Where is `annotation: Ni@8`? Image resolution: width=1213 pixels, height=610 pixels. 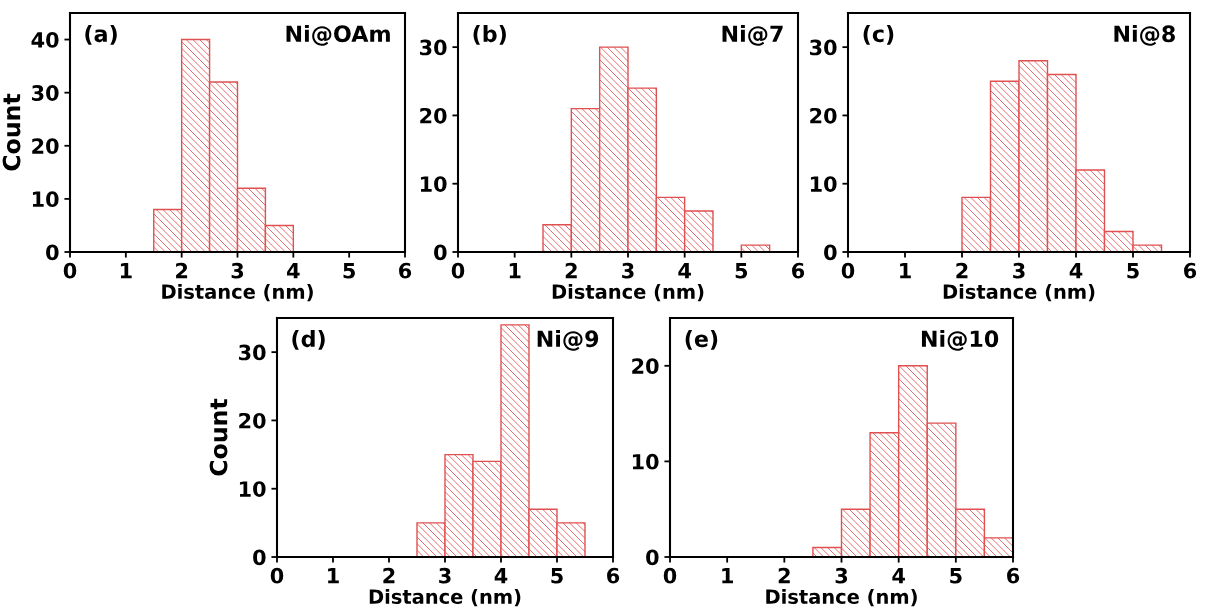 annotation: Ni@8 is located at coordinates (1144, 35).